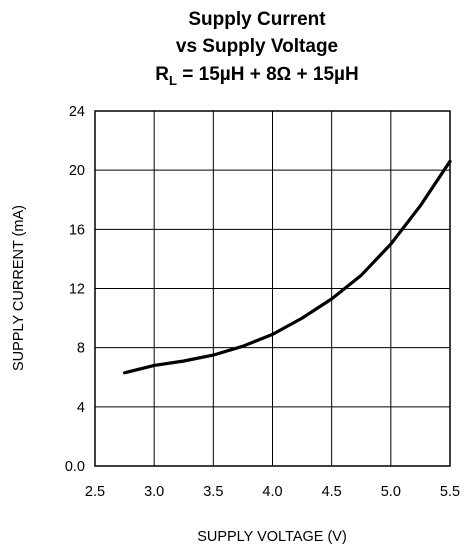 The image size is (467, 548). What do you see at coordinates (272, 537) in the screenshot?
I see `x-axis-label: SUPPLY VOLTAGE (V)` at bounding box center [272, 537].